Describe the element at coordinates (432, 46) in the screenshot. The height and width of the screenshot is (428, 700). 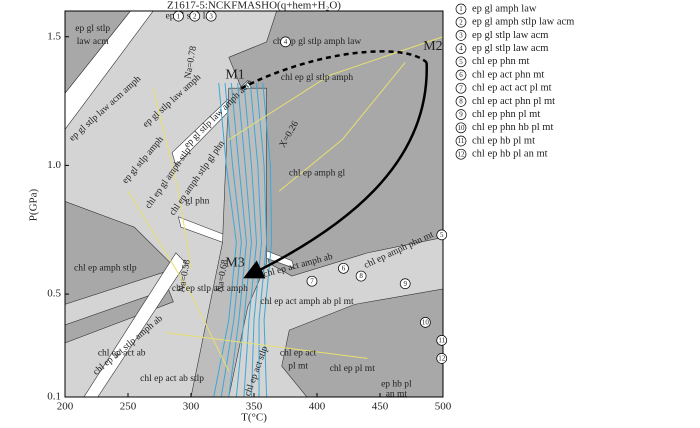
I see `point-label: M2` at that location.